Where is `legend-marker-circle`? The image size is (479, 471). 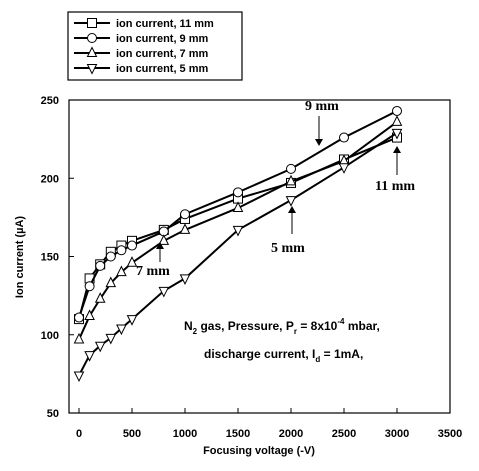 legend-marker-circle is located at coordinates (92, 38).